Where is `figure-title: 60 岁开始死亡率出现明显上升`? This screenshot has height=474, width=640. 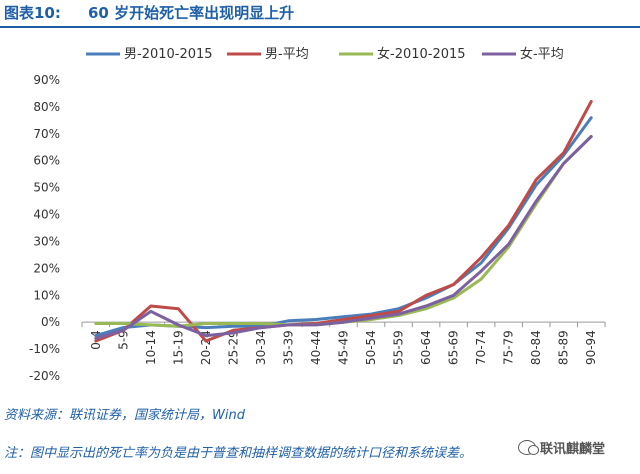
figure-title: 60 岁开始死亡率出现明显上升 is located at coordinates (191, 13).